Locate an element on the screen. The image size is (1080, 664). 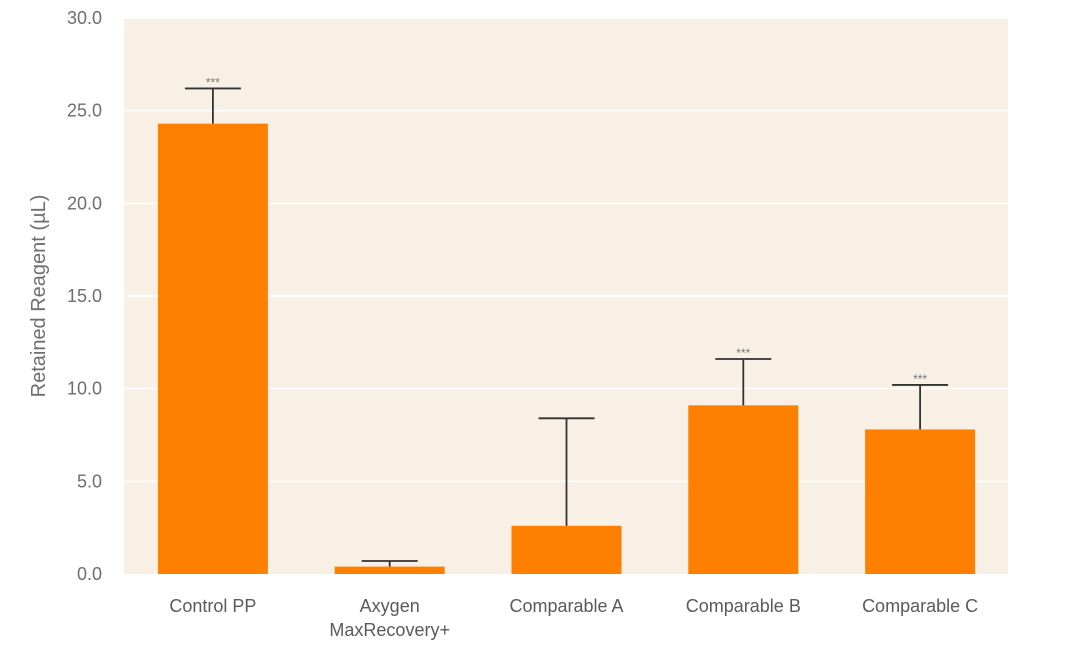
y-tick-label: 30.0 is located at coordinates (84, 18).